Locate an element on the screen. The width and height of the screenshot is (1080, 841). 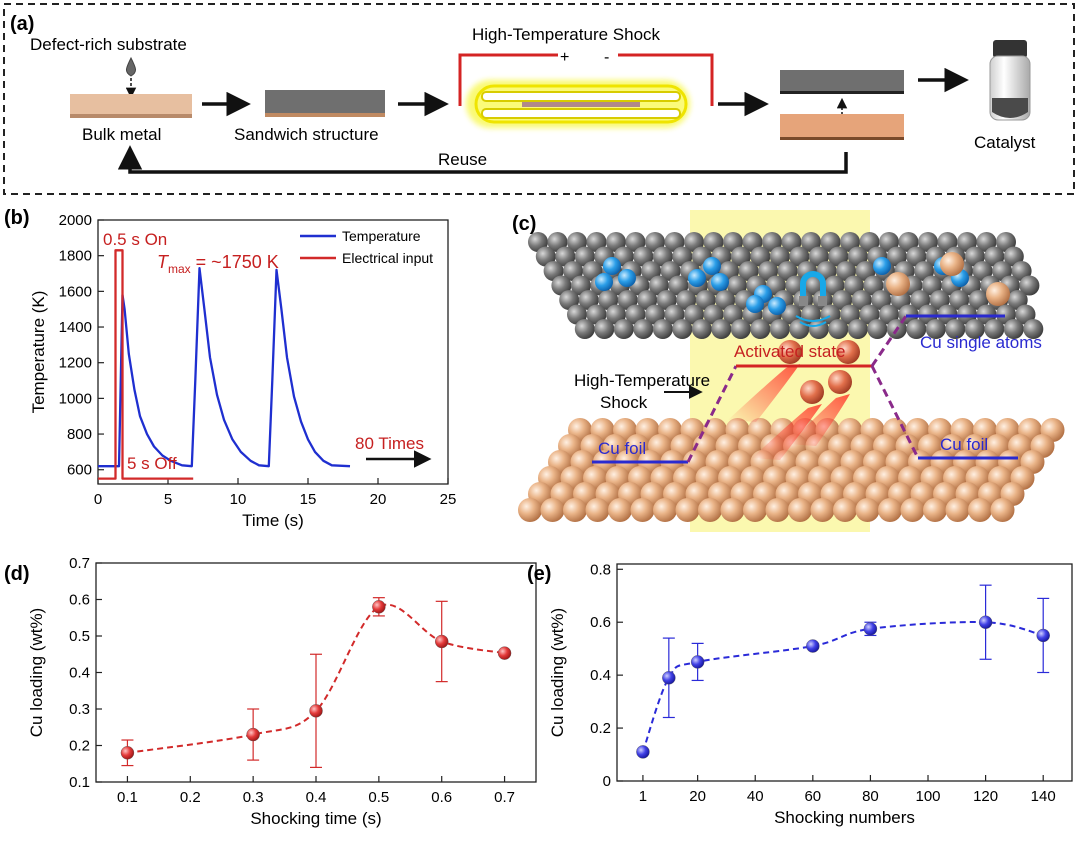
x-tick-label: 0.1 is located at coordinates (127, 797).